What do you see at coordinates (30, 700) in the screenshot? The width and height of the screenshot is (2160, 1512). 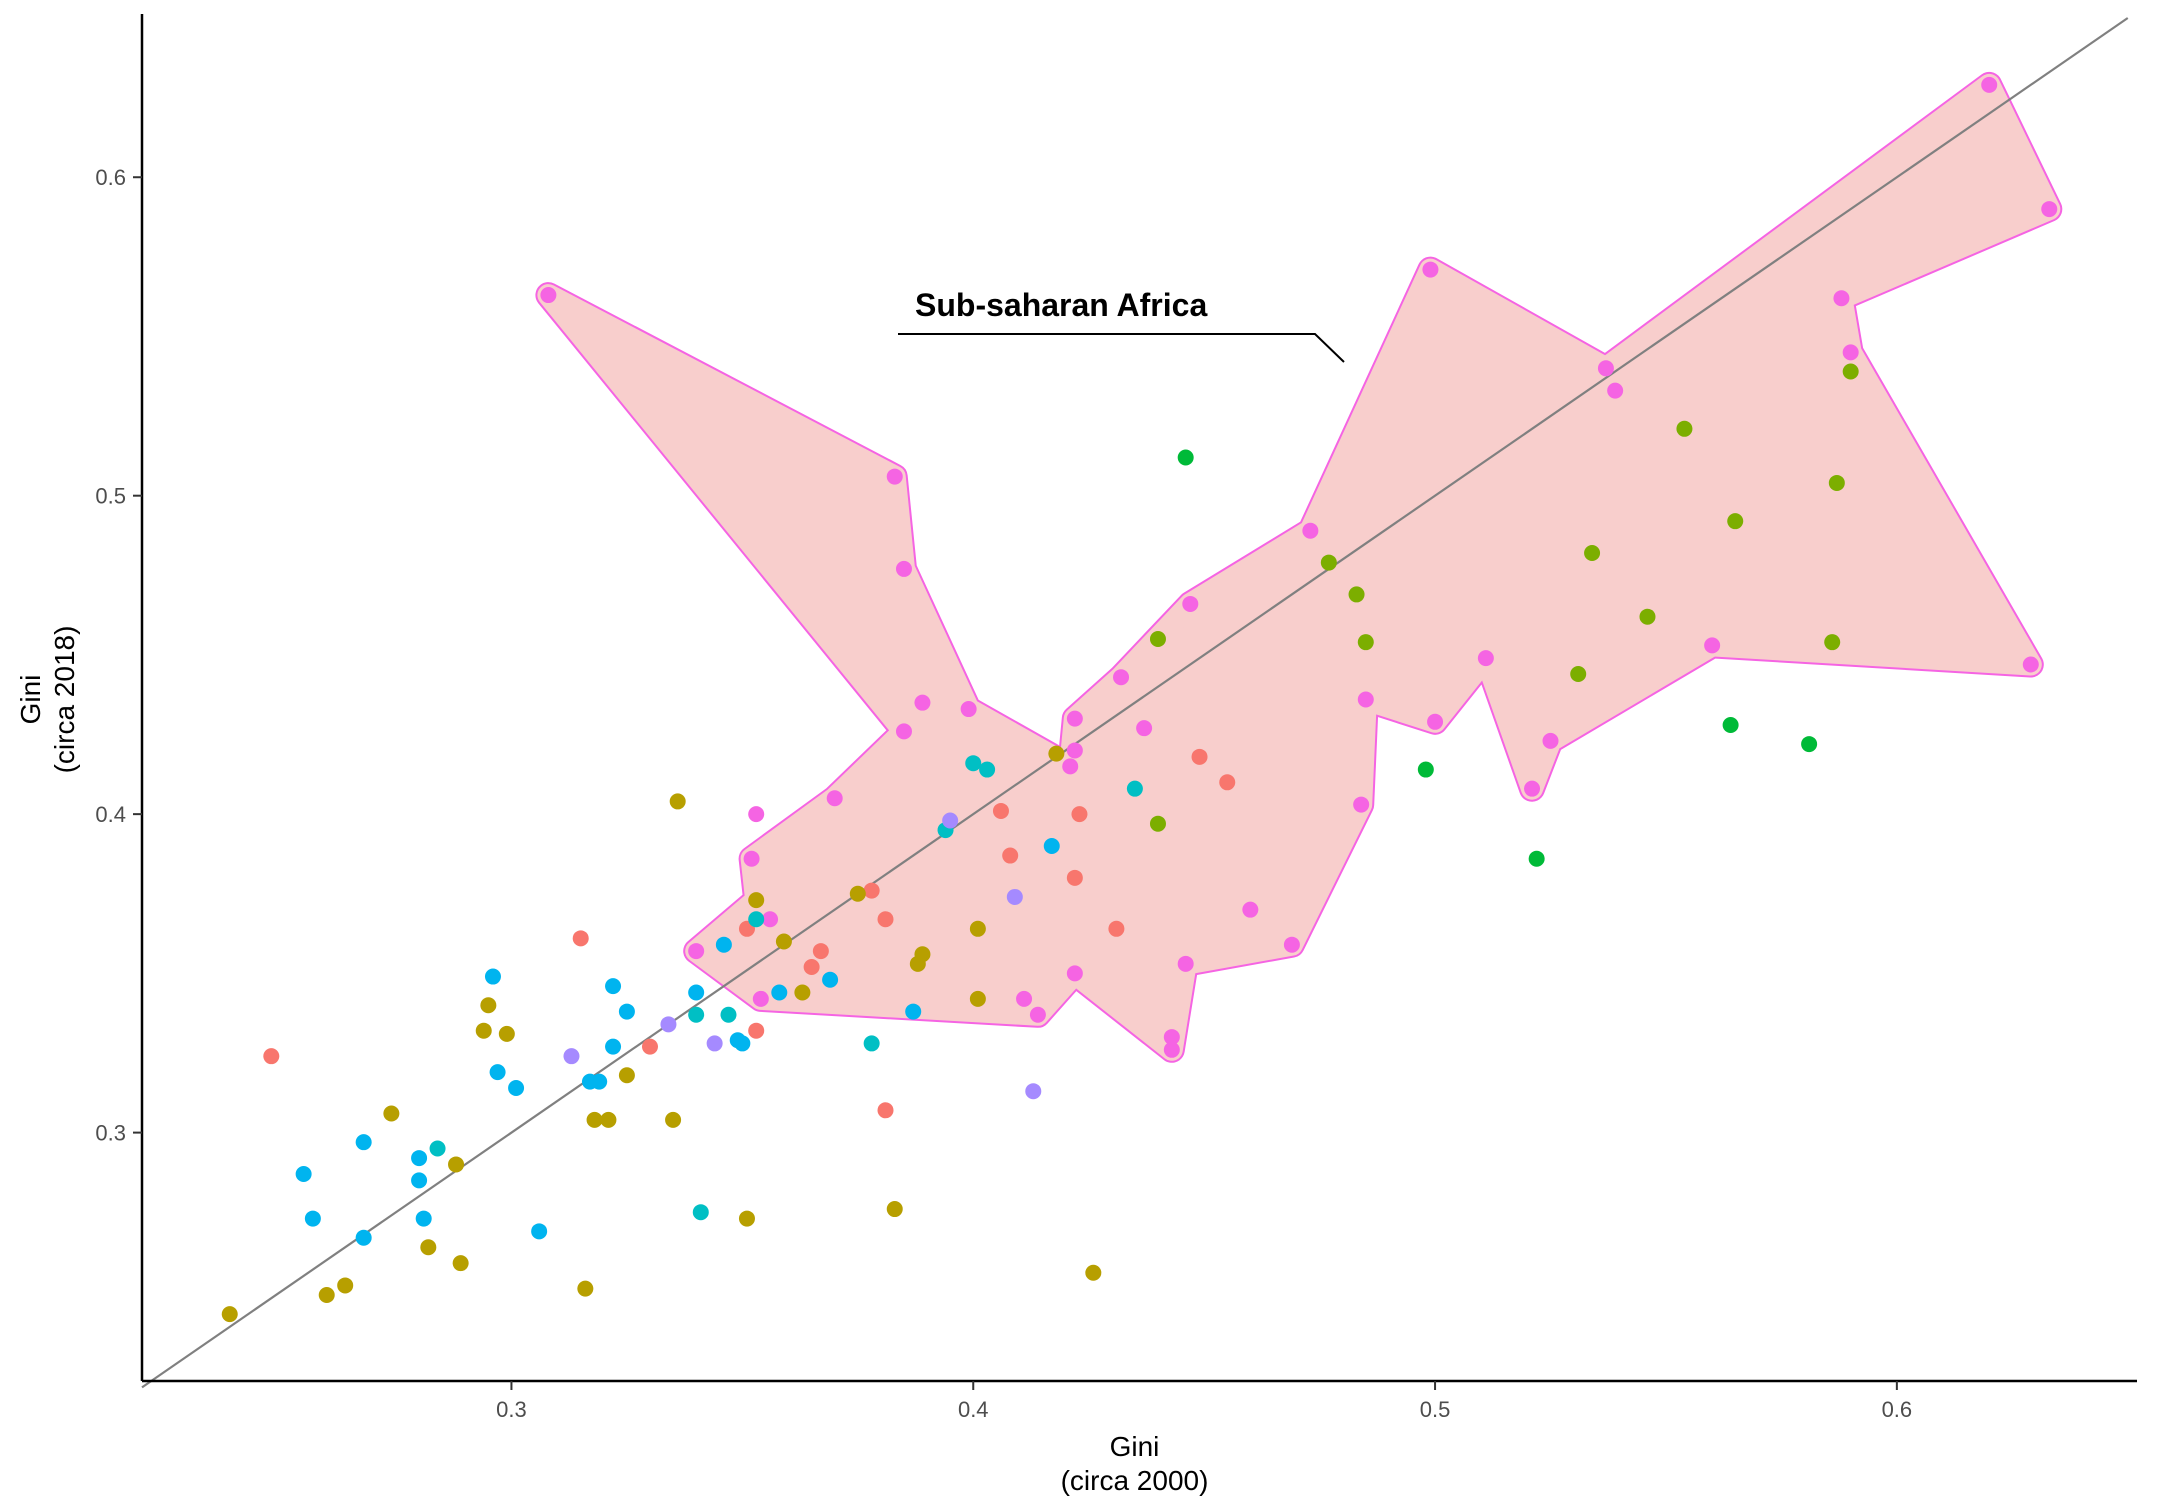 I see `y-axis-title-line1: Gini` at bounding box center [30, 700].